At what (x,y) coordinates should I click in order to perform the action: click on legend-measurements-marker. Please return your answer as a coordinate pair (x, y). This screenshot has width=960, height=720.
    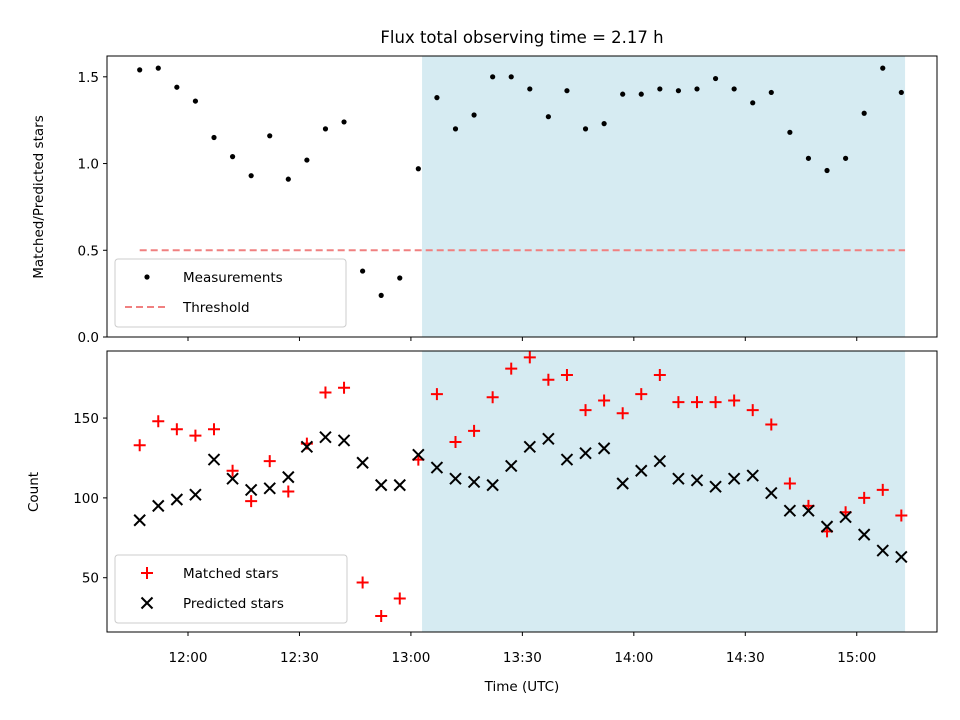
    Looking at the image, I should click on (147, 277).